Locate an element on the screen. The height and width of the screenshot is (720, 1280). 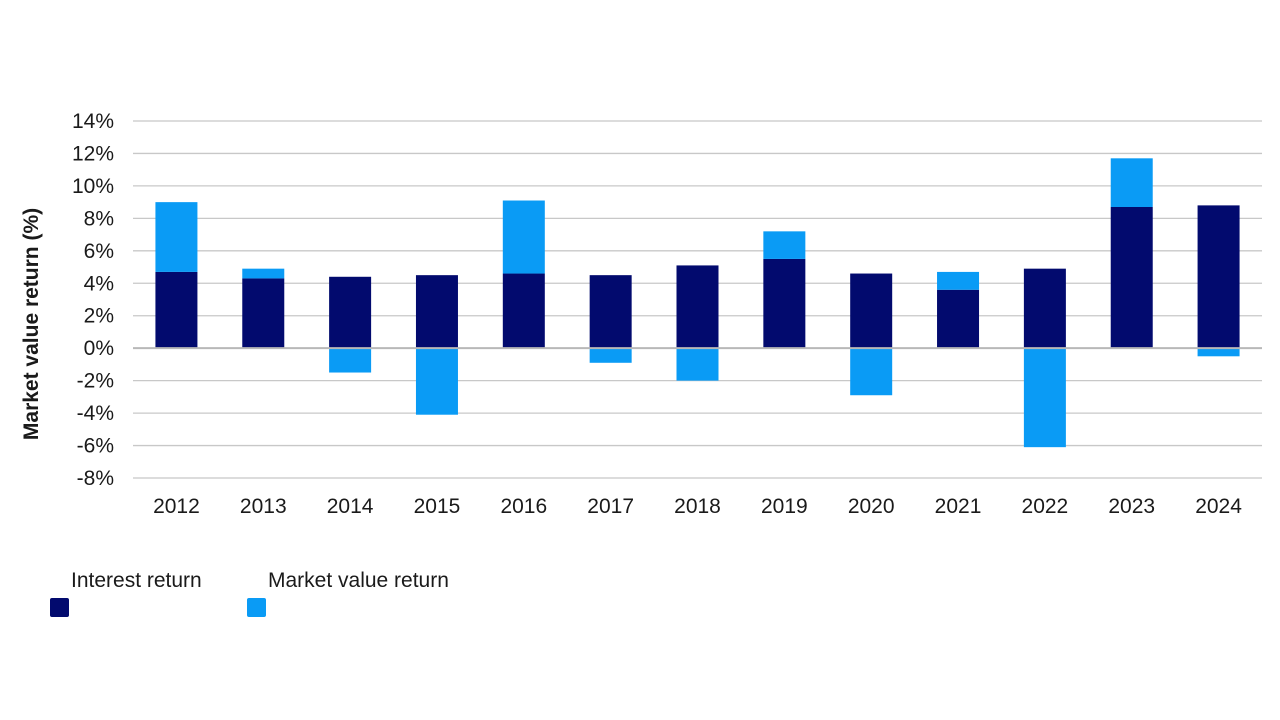
bar-market-2013 is located at coordinates (263, 273).